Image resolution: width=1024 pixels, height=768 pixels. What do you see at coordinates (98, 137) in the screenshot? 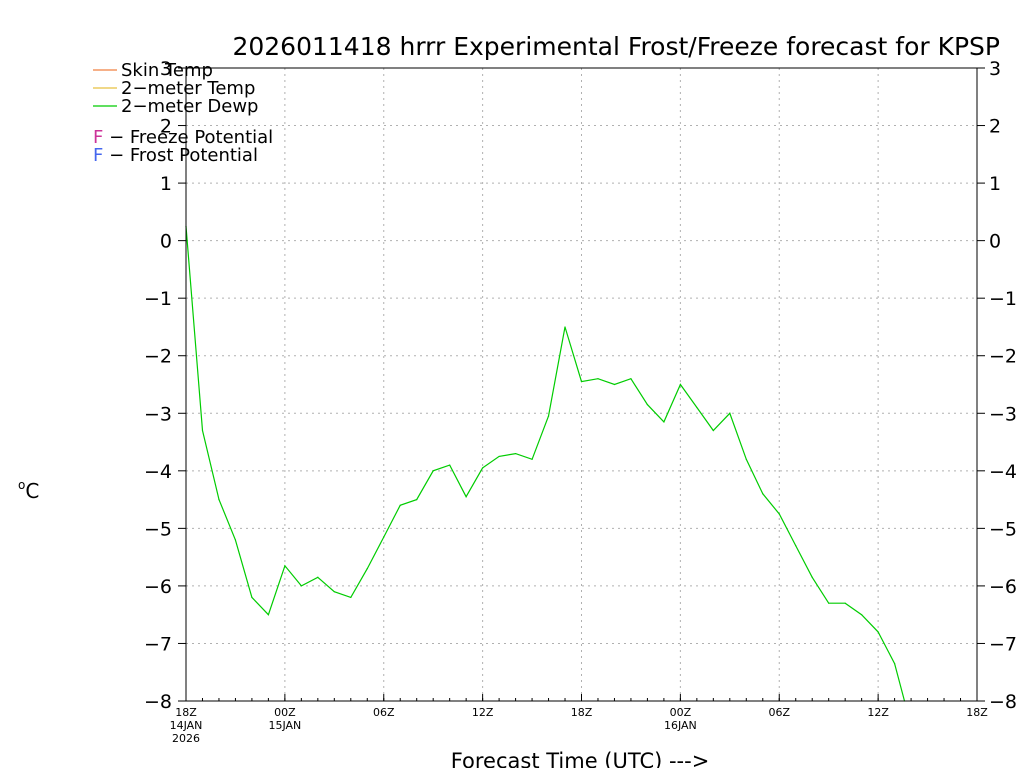
I see `potential-letter: F` at bounding box center [98, 137].